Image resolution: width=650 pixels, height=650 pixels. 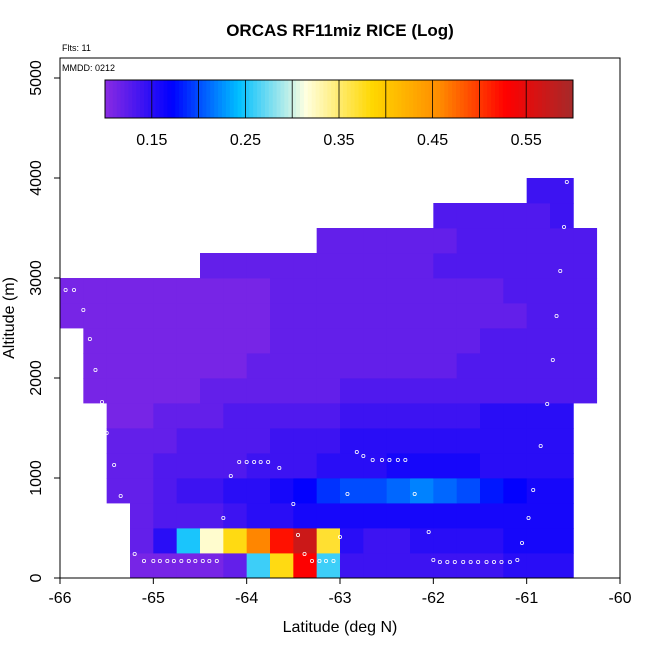 I want to click on y-tick-label: 3000, so click(x=36, y=278).